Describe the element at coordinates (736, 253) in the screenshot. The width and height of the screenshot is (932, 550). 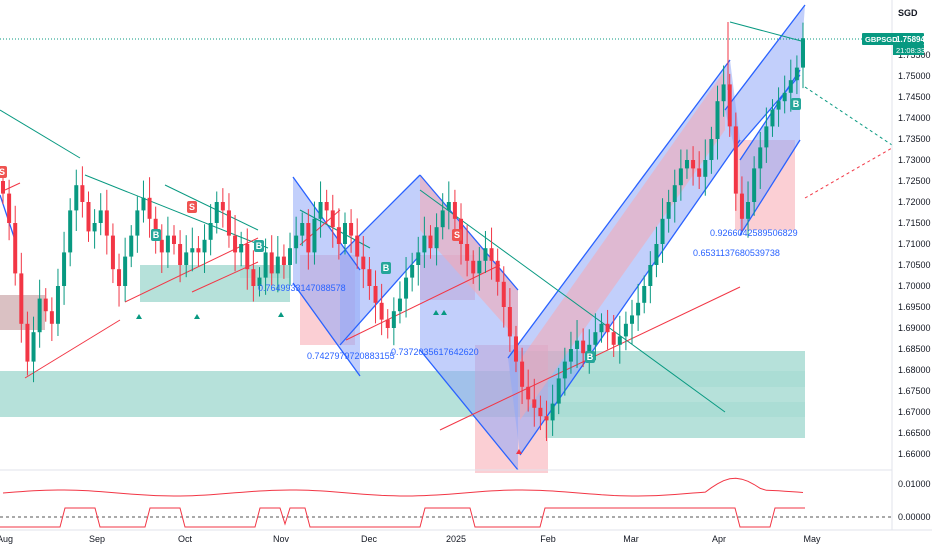
I see `fib-annotation: 0.6531137680539738` at that location.